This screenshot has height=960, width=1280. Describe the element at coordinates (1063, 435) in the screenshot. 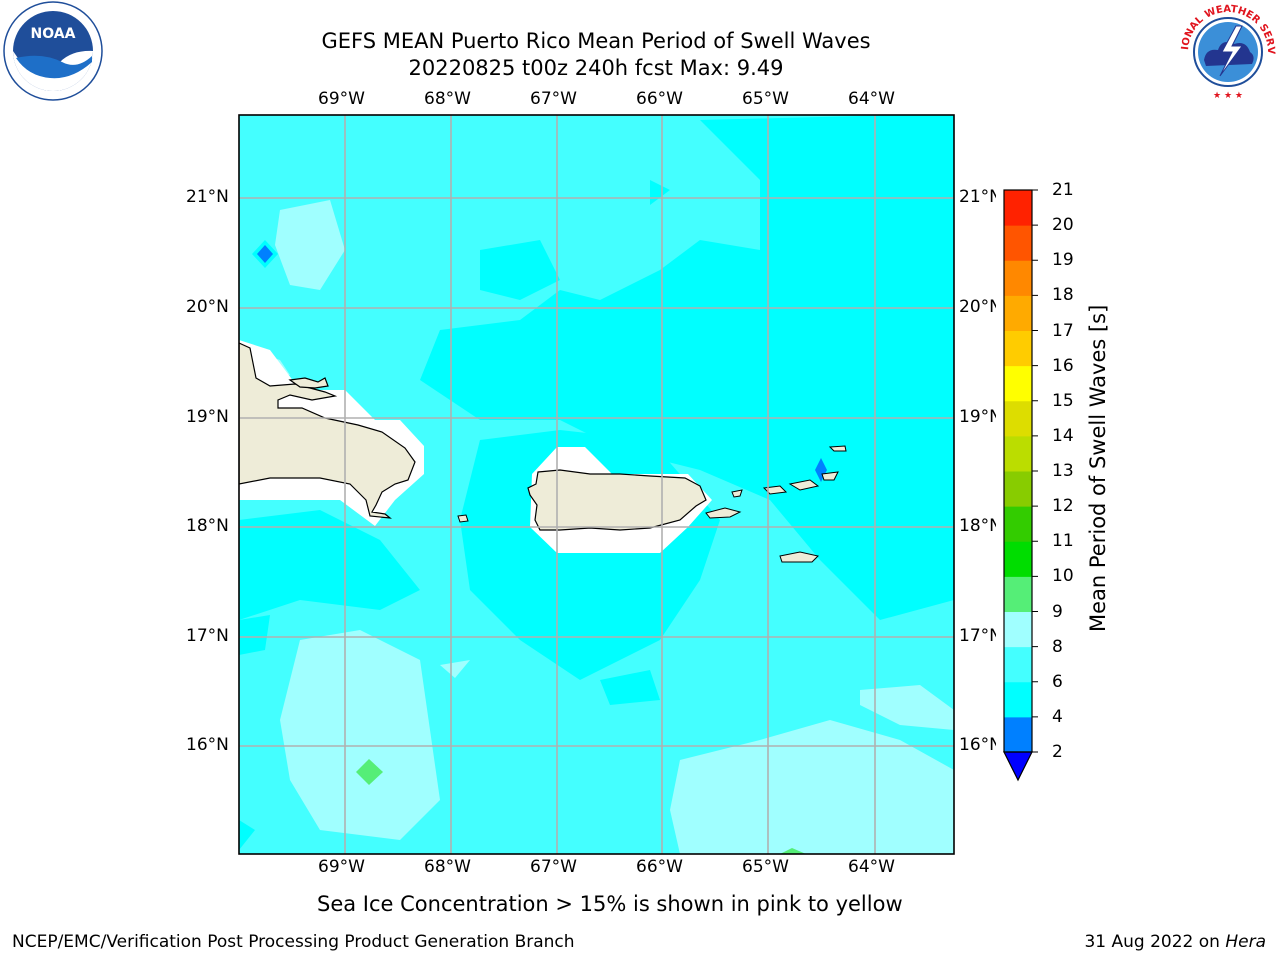

I see `colorbar-tick-label: 14` at that location.